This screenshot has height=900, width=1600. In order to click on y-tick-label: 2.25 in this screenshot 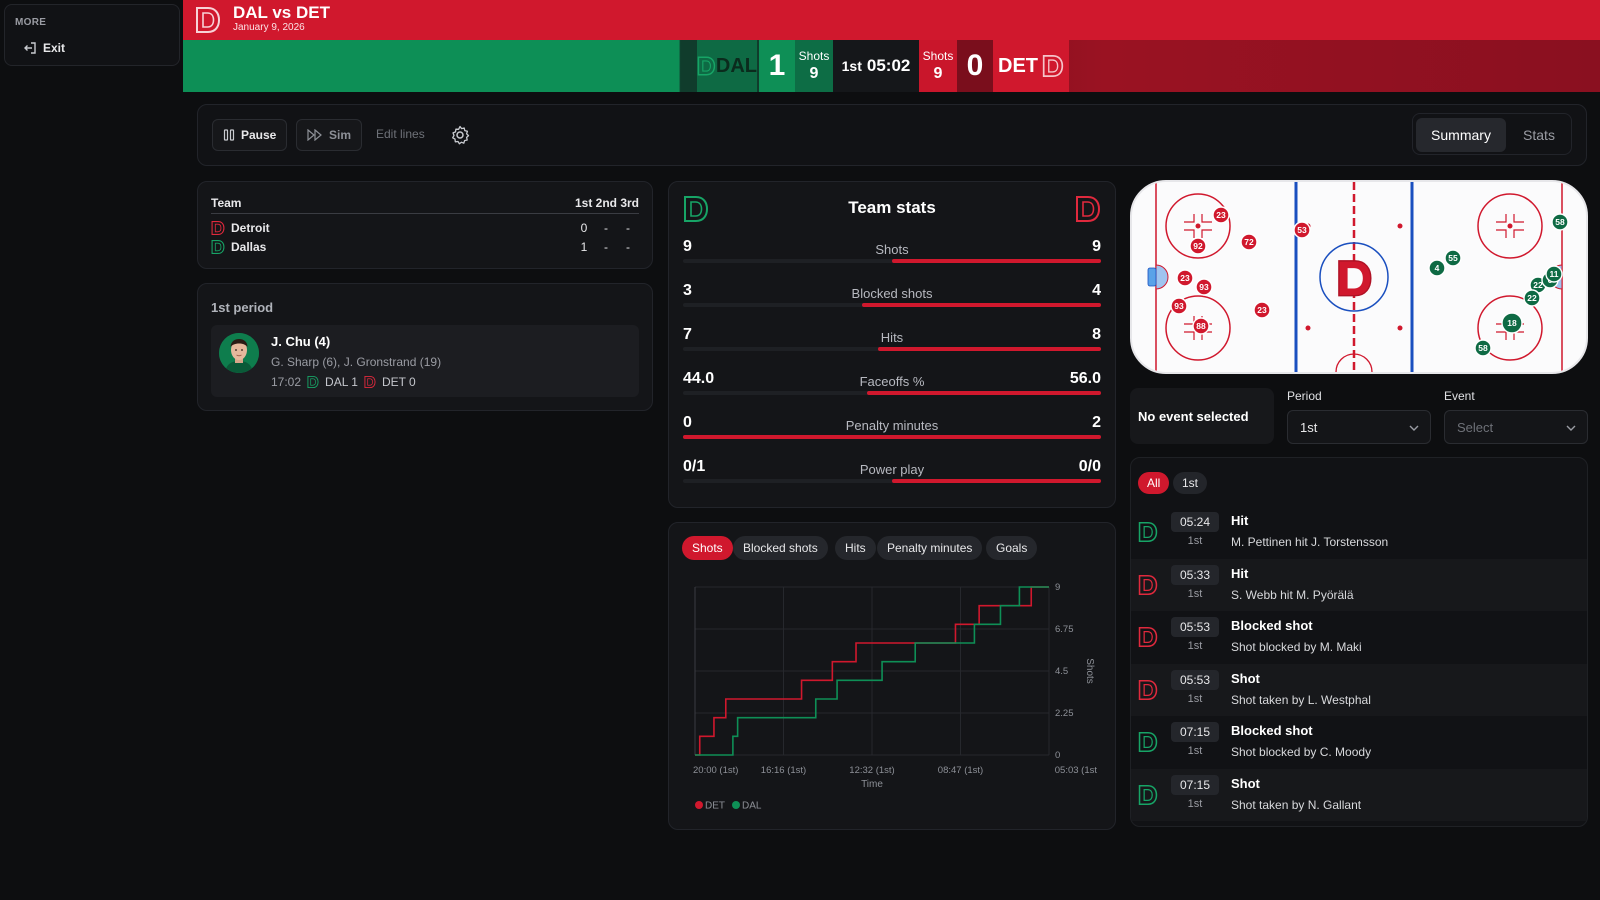, I will do `click(1064, 713)`.